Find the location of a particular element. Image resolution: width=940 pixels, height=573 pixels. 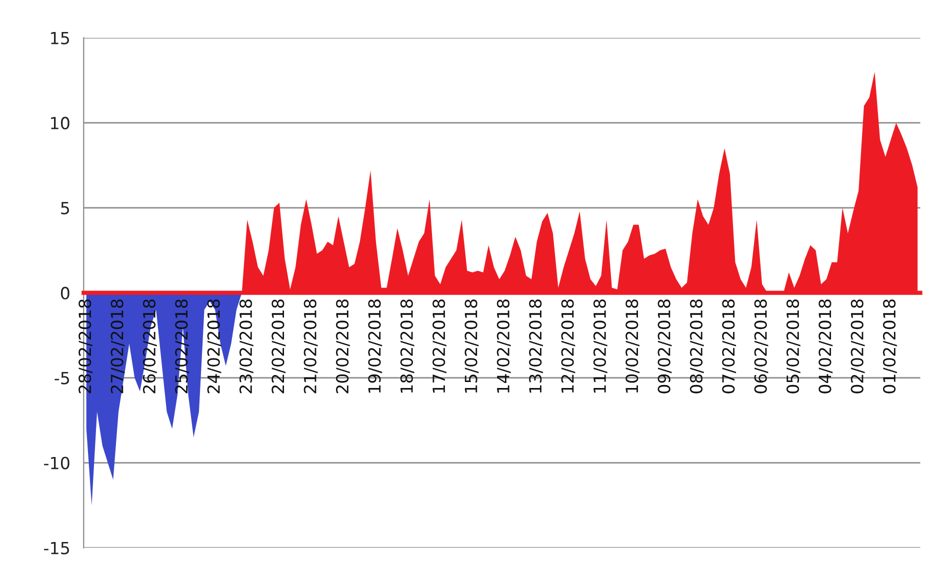

y-tick-label: 5 is located at coordinates (65, 208).